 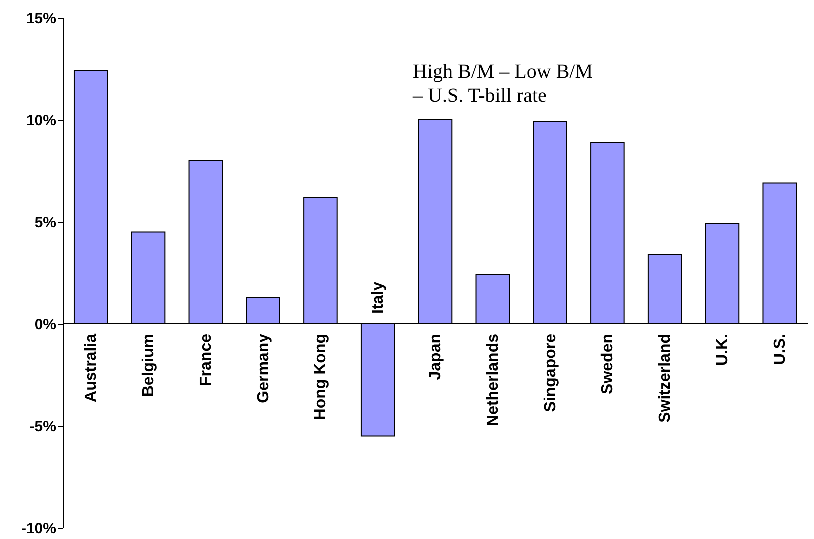 I want to click on x-tick-label: Switzerland, so click(x=665, y=378).